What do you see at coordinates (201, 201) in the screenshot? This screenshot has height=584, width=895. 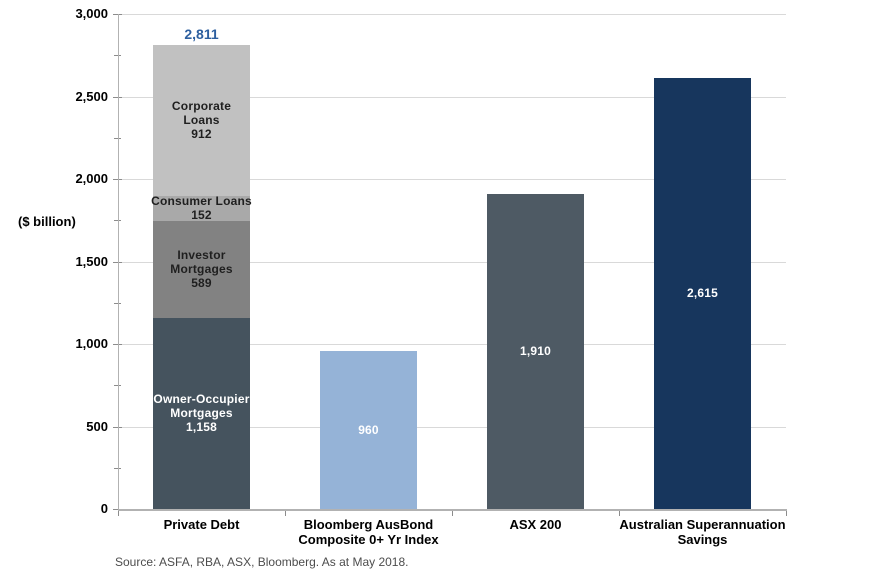 I see `bar-segment-label-line: Consumer Loans` at bounding box center [201, 201].